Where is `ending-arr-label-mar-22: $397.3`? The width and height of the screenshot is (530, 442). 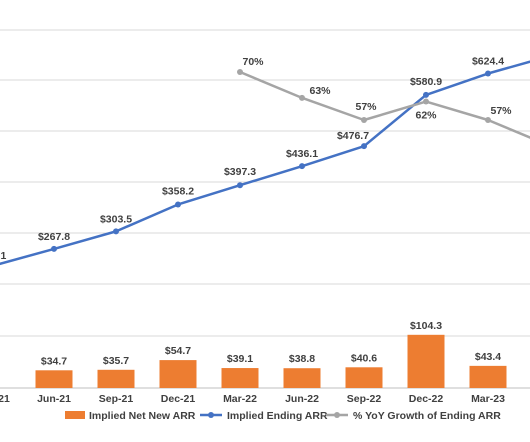 ending-arr-label-mar-22: $397.3 is located at coordinates (240, 172).